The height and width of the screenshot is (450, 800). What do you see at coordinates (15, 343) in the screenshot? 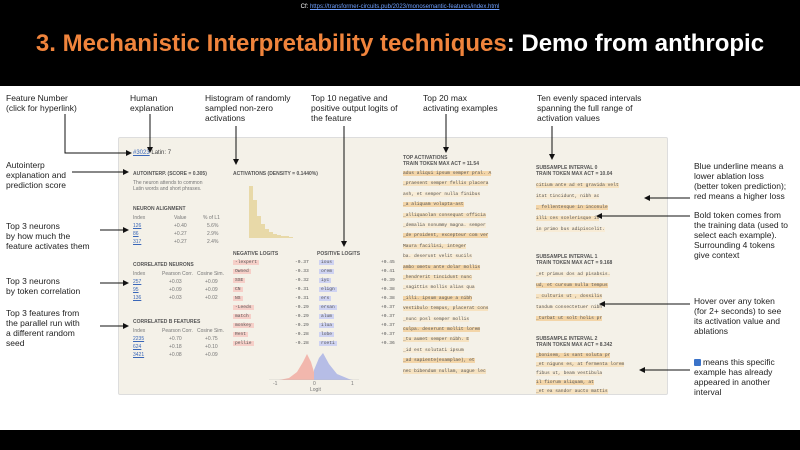
I see `annotation-line: seed` at bounding box center [15, 343].